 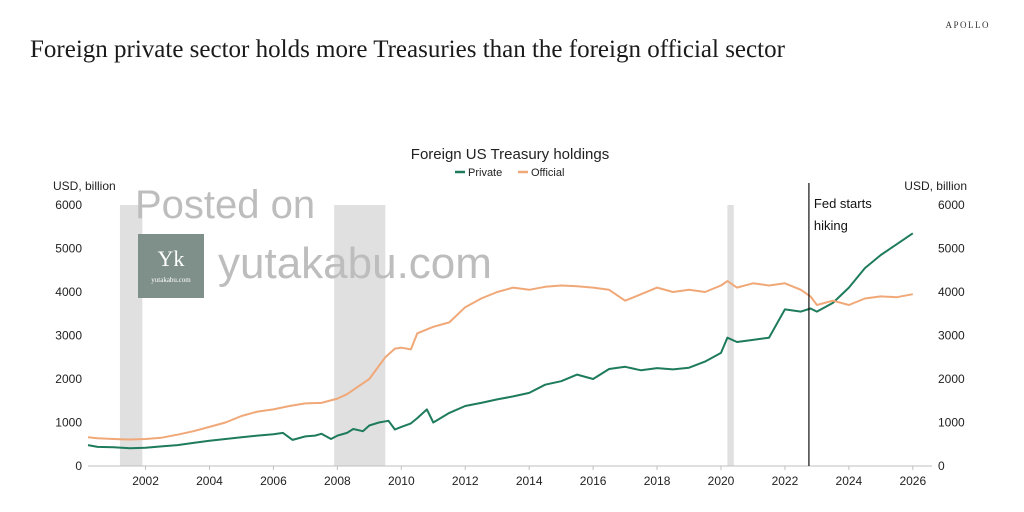 What do you see at coordinates (273, 481) in the screenshot?
I see `x-tick-2006: 2006` at bounding box center [273, 481].